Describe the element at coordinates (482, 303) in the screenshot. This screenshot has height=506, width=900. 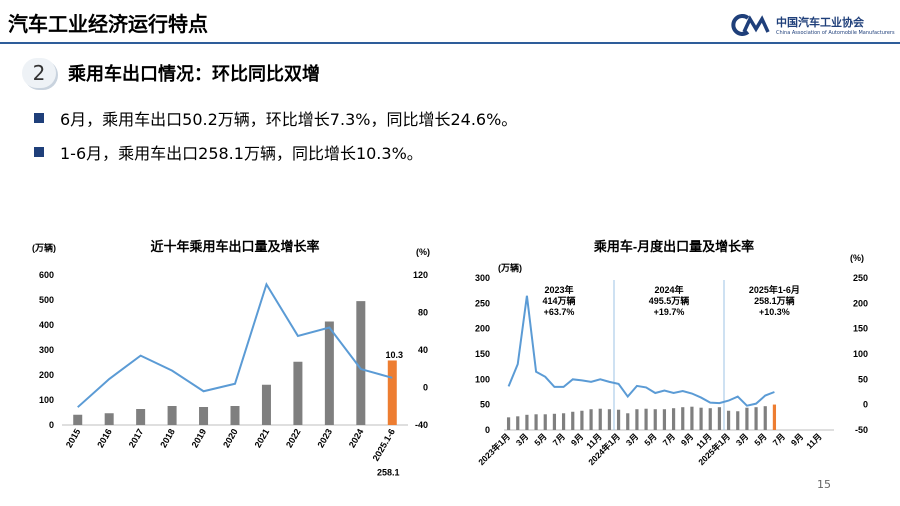
I see `y-tick-label: 250` at that location.